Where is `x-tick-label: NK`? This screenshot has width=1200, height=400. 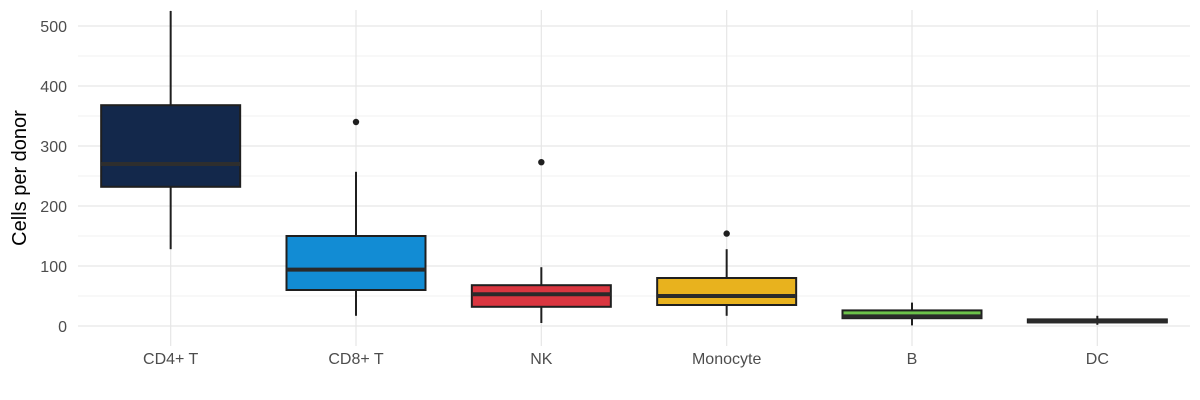
x-tick-label: NK is located at coordinates (541, 359).